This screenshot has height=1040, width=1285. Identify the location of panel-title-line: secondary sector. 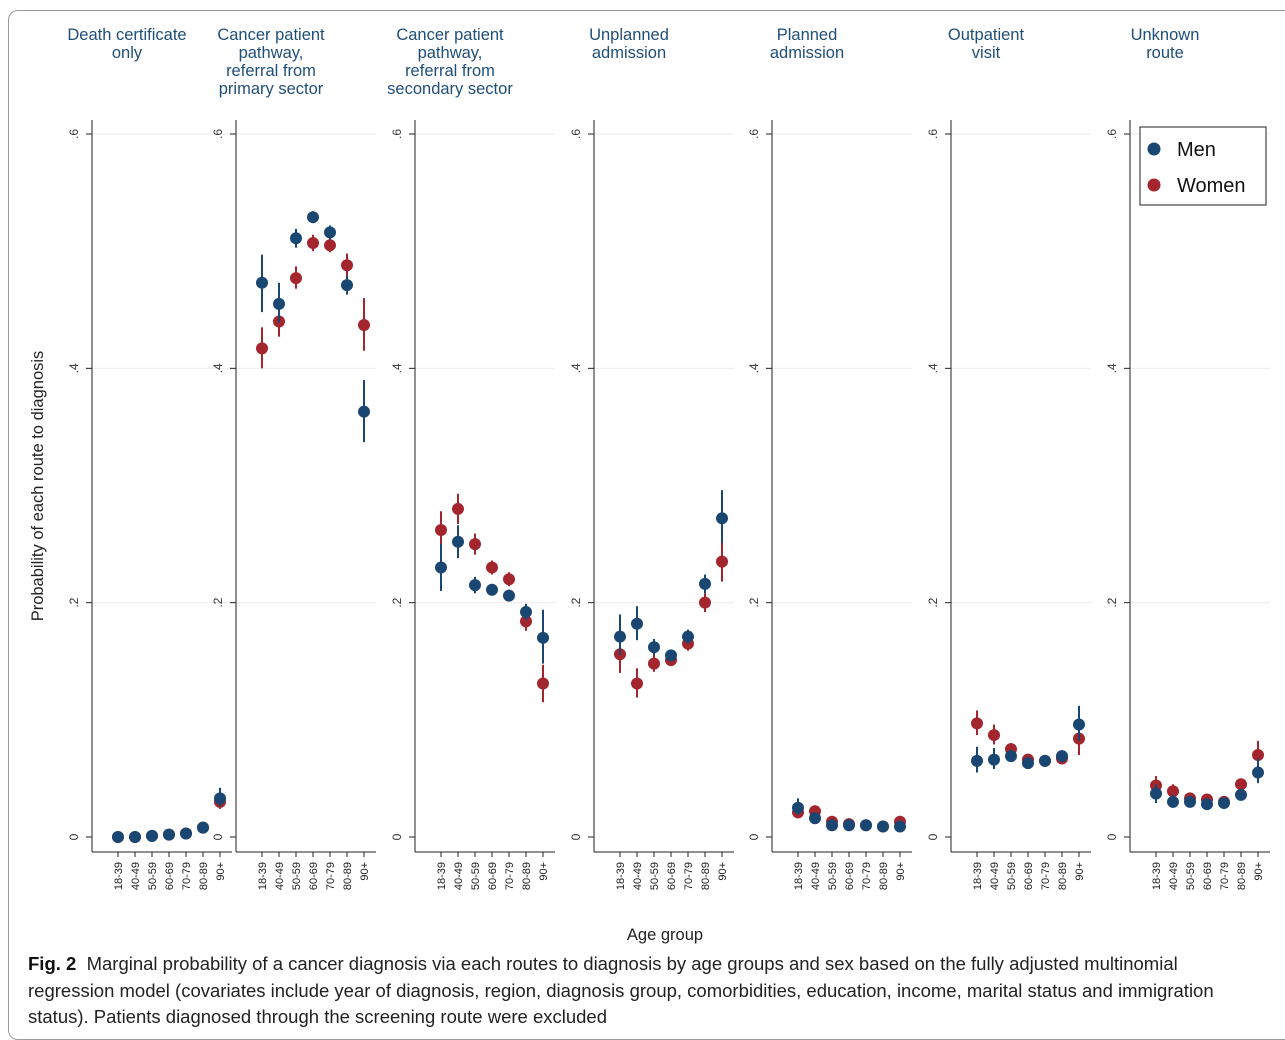
(450, 89).